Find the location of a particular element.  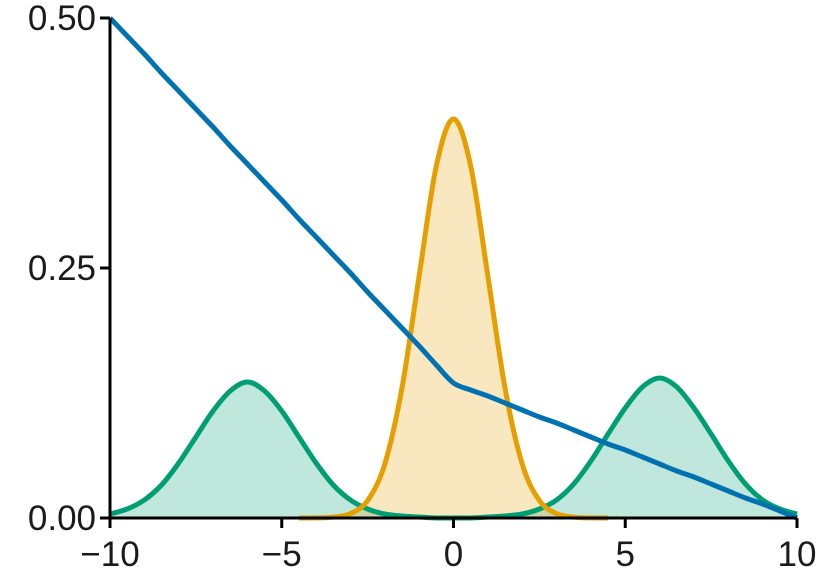

y-tick-label: 0.50 is located at coordinates (62, 19).